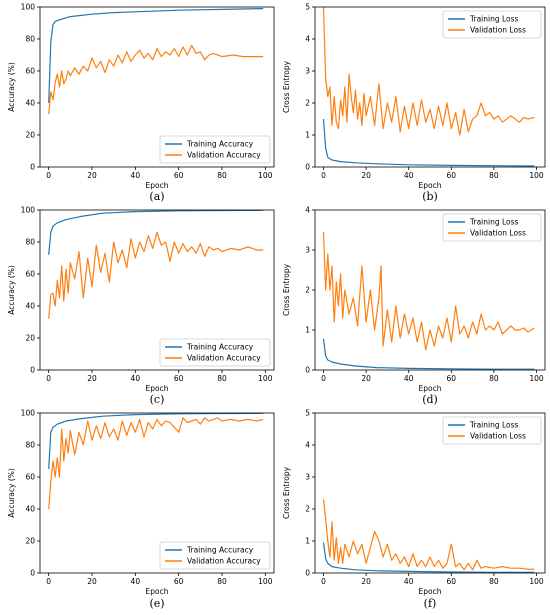 This screenshot has height=615, width=550. What do you see at coordinates (307, 541) in the screenshot?
I see `y-tick-label: 1` at bounding box center [307, 541].